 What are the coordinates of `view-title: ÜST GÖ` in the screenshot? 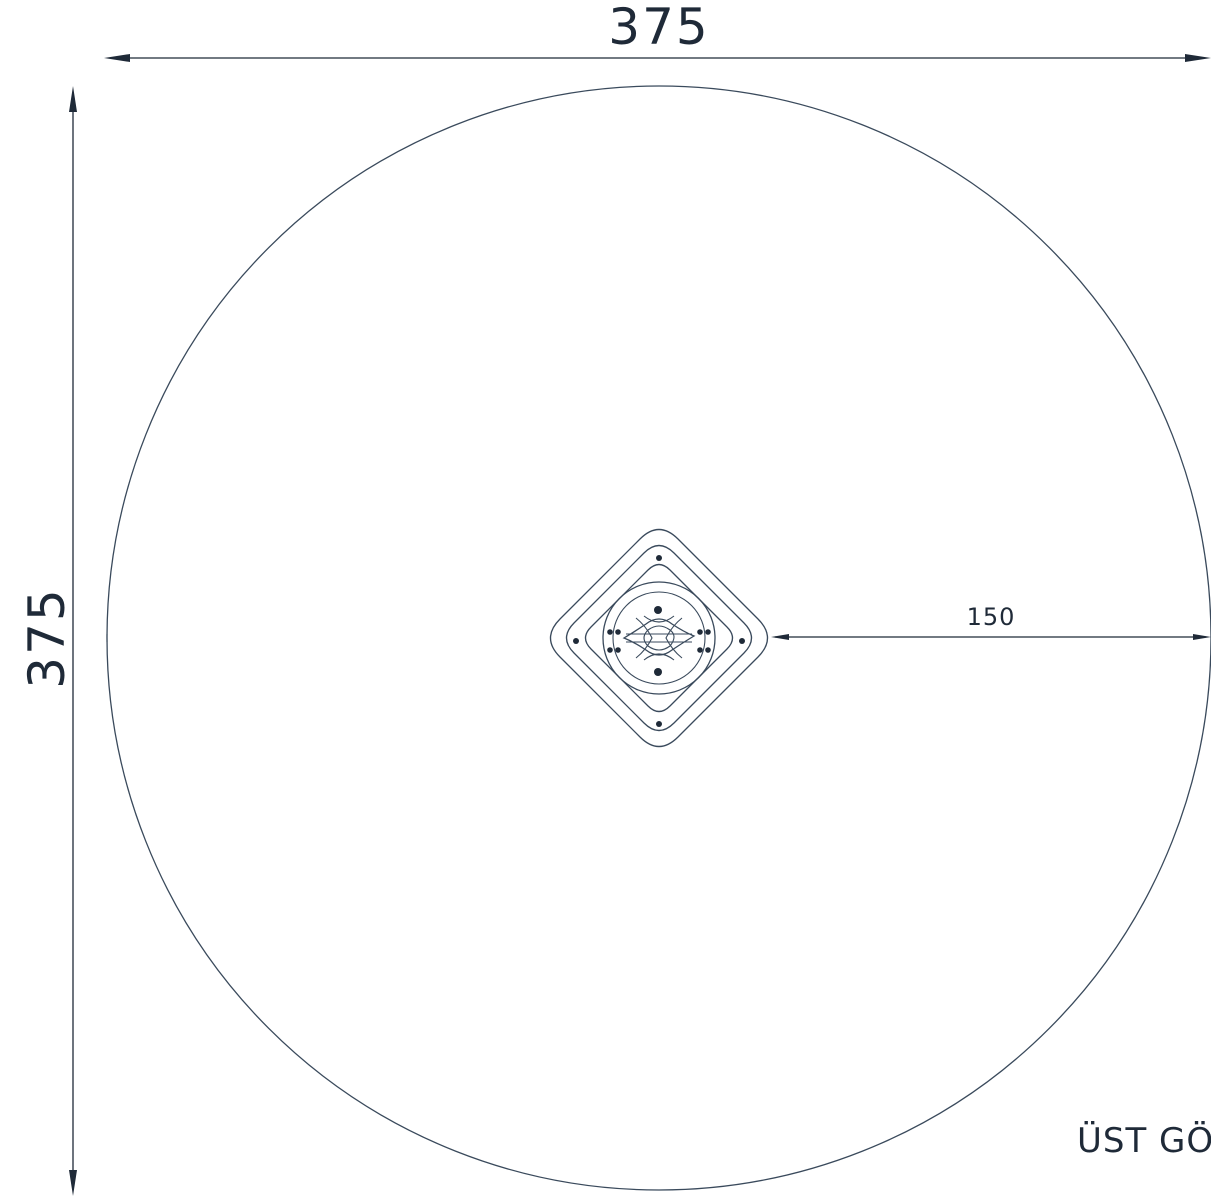 It's located at (1144, 1140).